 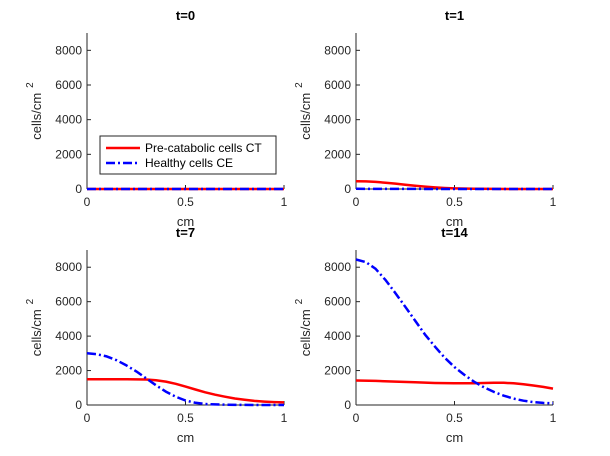 I want to click on legend-box, so click(x=188, y=155).